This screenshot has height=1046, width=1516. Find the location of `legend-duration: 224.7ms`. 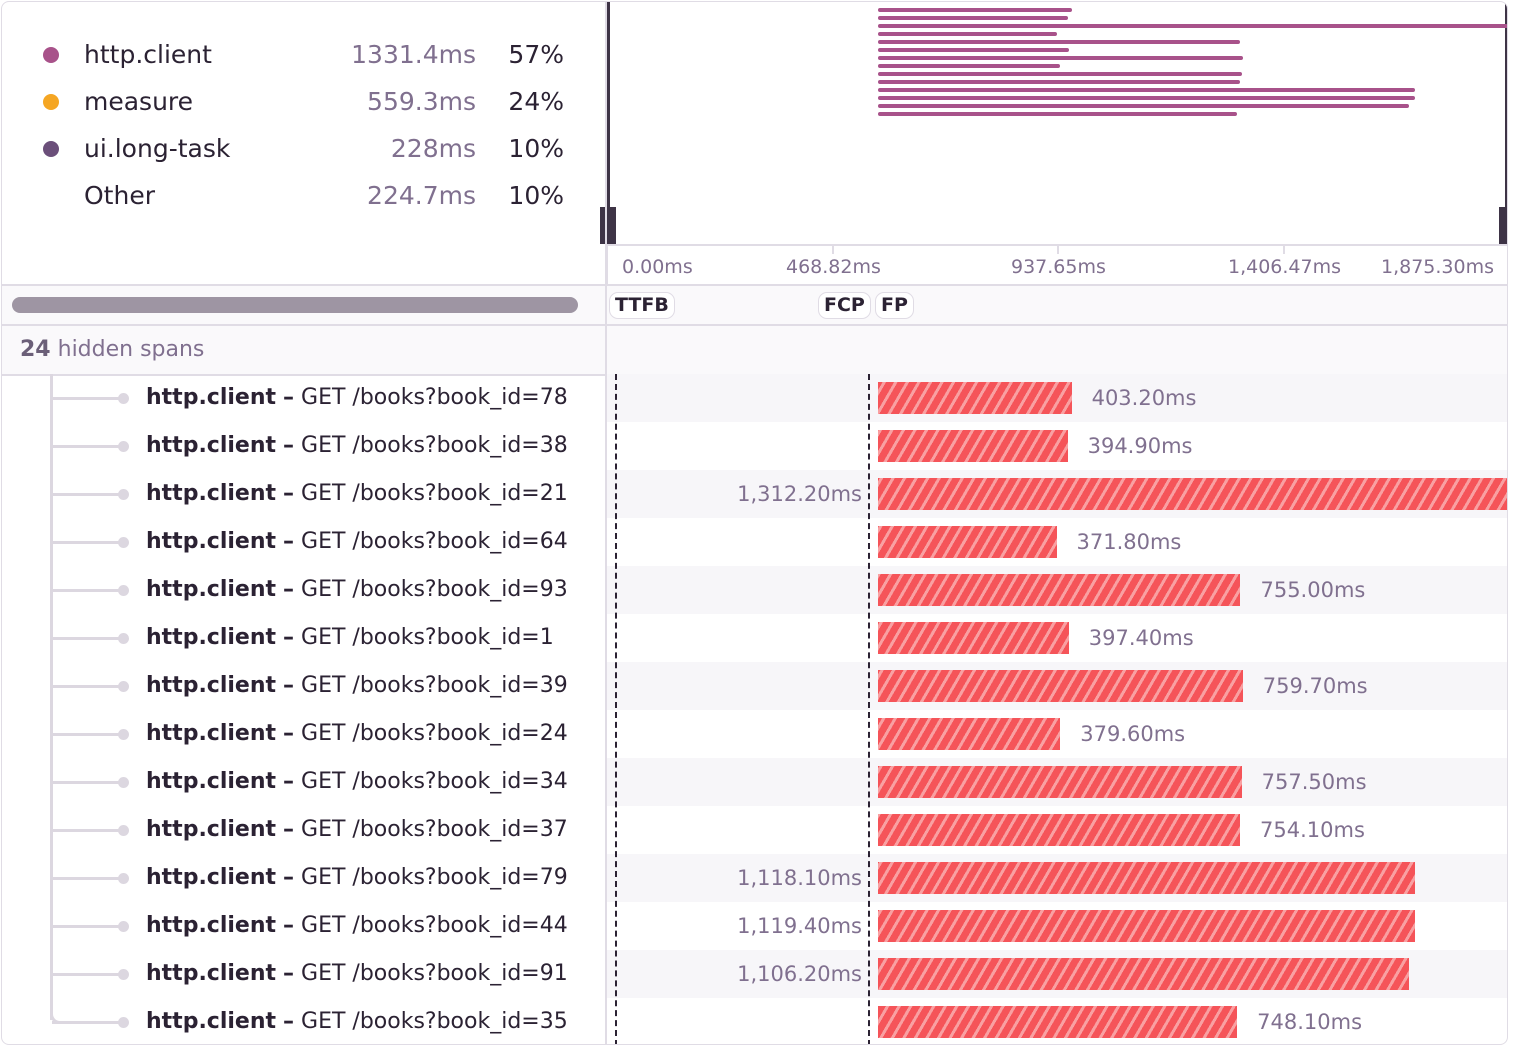

legend-duration: 224.7ms is located at coordinates (421, 195).